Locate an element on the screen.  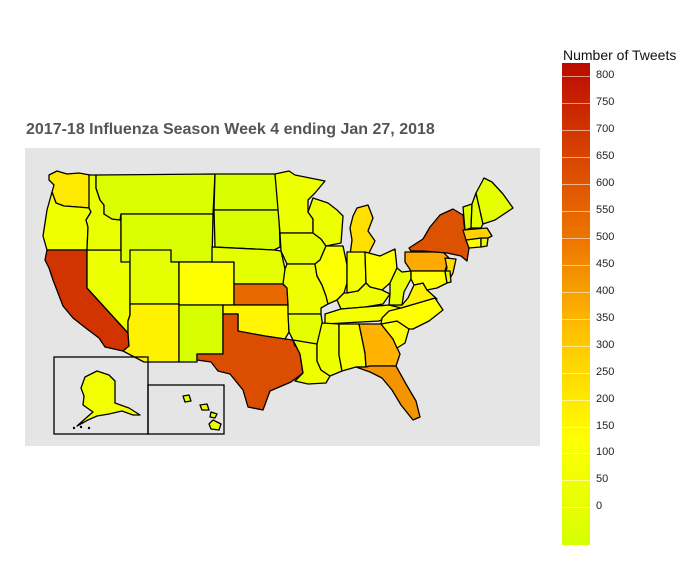
legend-title: Number of Tweets is located at coordinates (620, 55).